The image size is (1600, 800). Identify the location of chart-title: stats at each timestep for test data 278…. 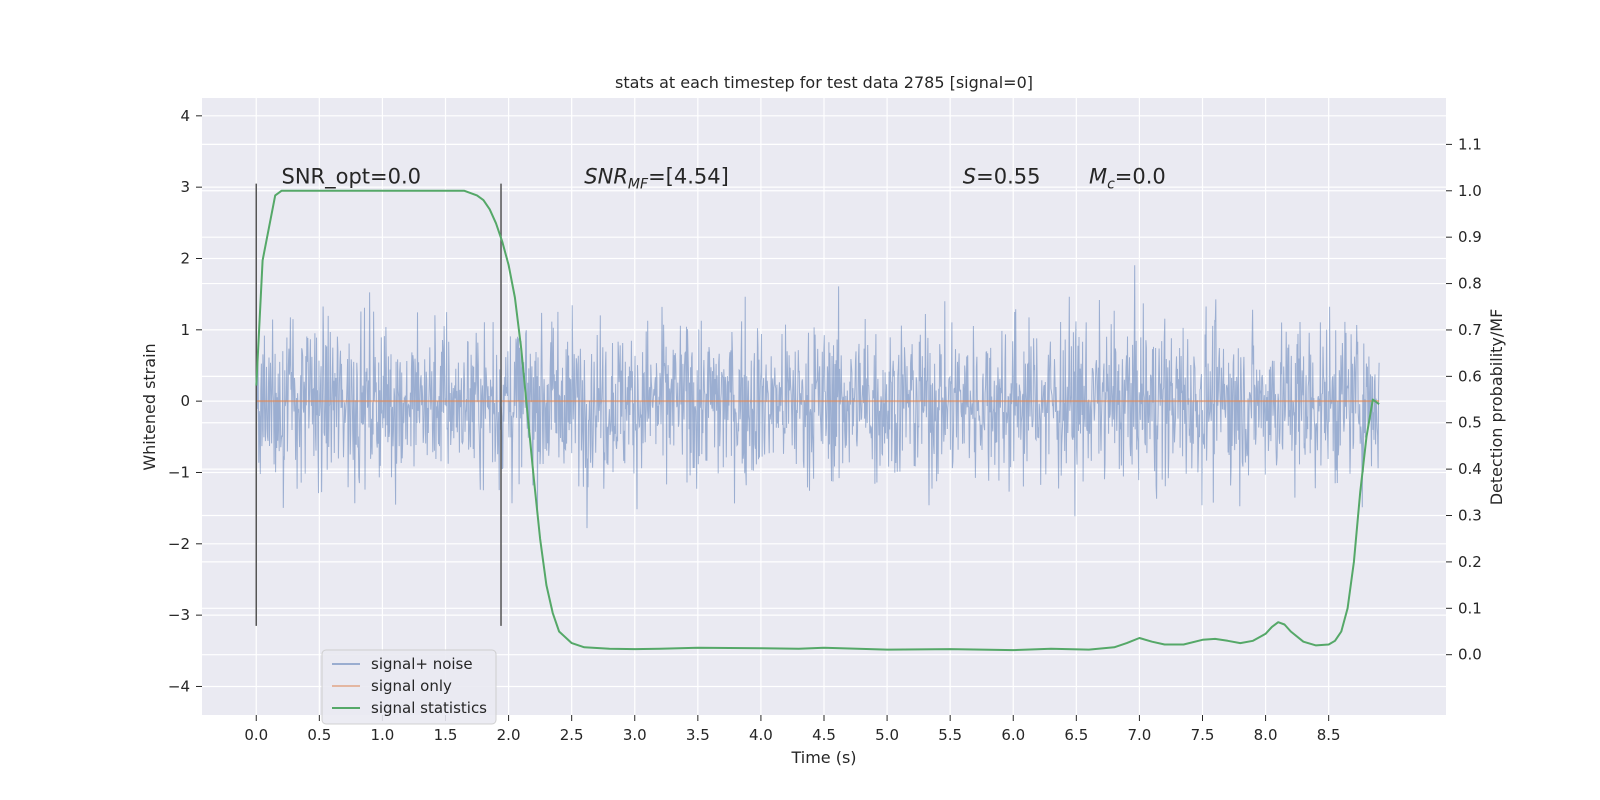
(824, 82).